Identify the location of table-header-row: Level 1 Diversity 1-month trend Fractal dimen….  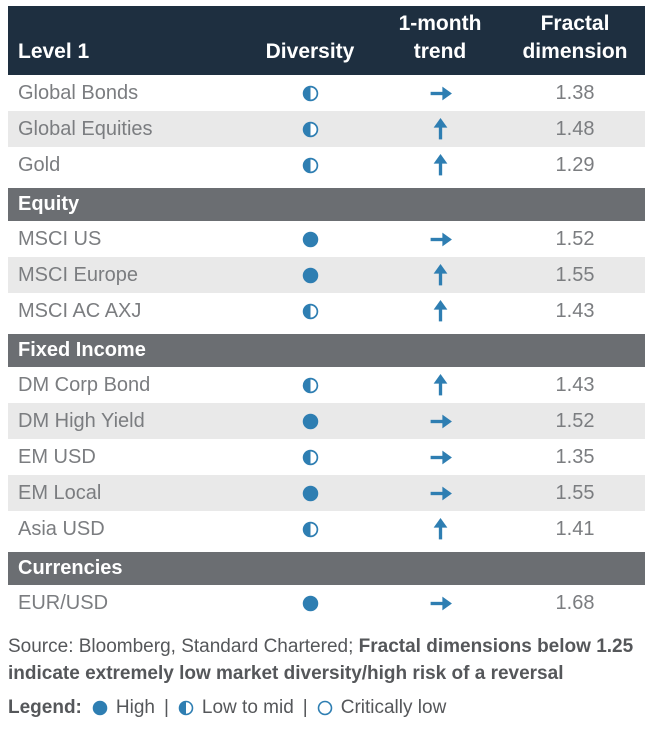
(326, 40).